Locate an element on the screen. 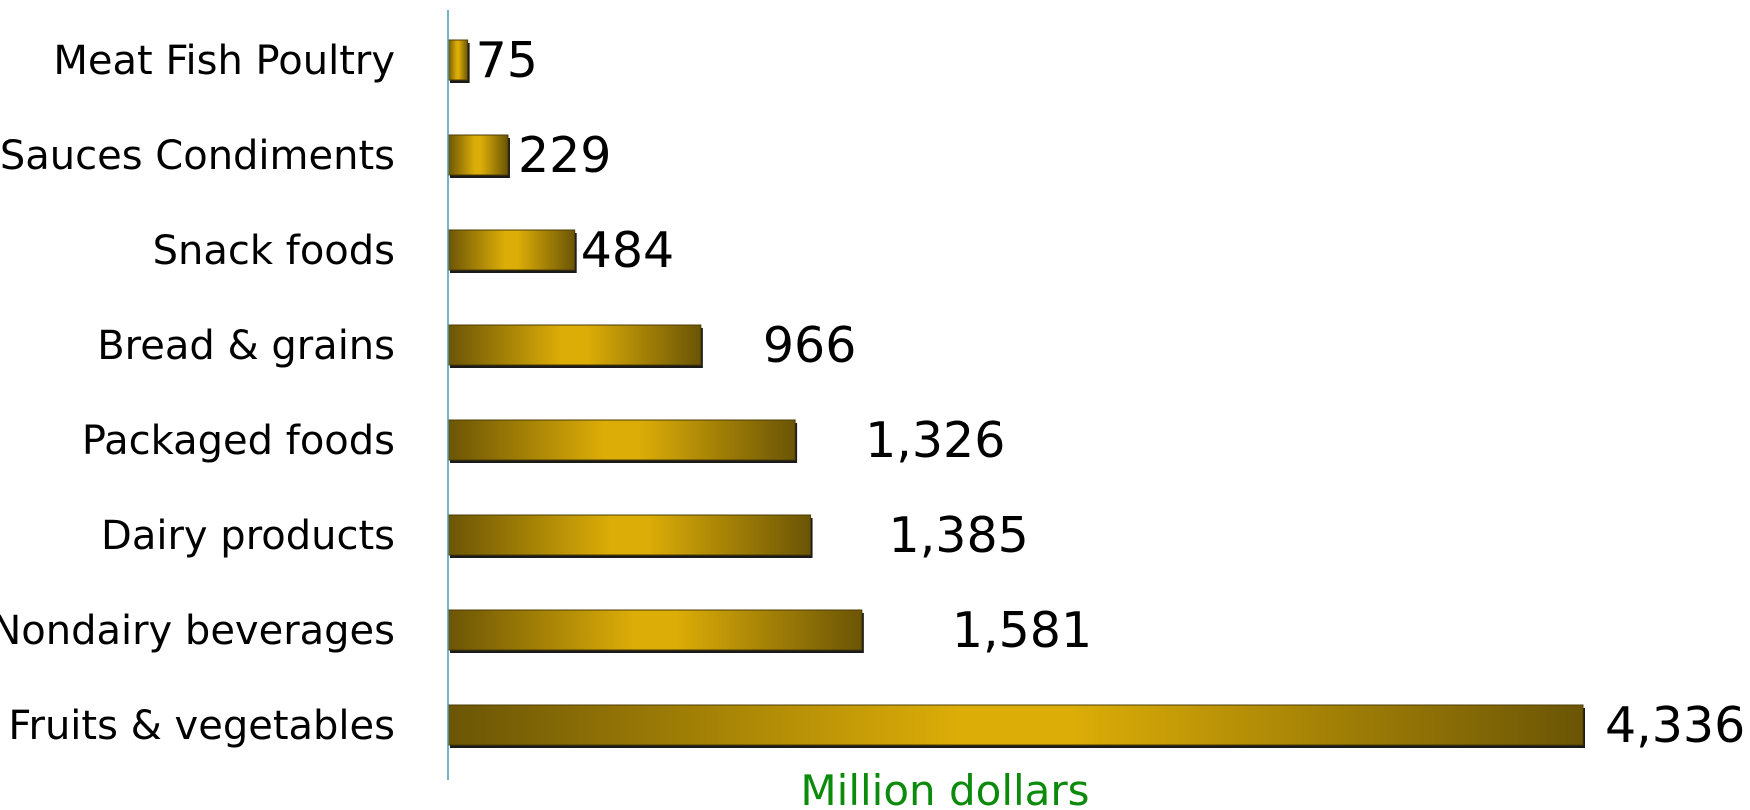 This screenshot has height=810, width=1750. category-label: Packaged foods is located at coordinates (238, 441).